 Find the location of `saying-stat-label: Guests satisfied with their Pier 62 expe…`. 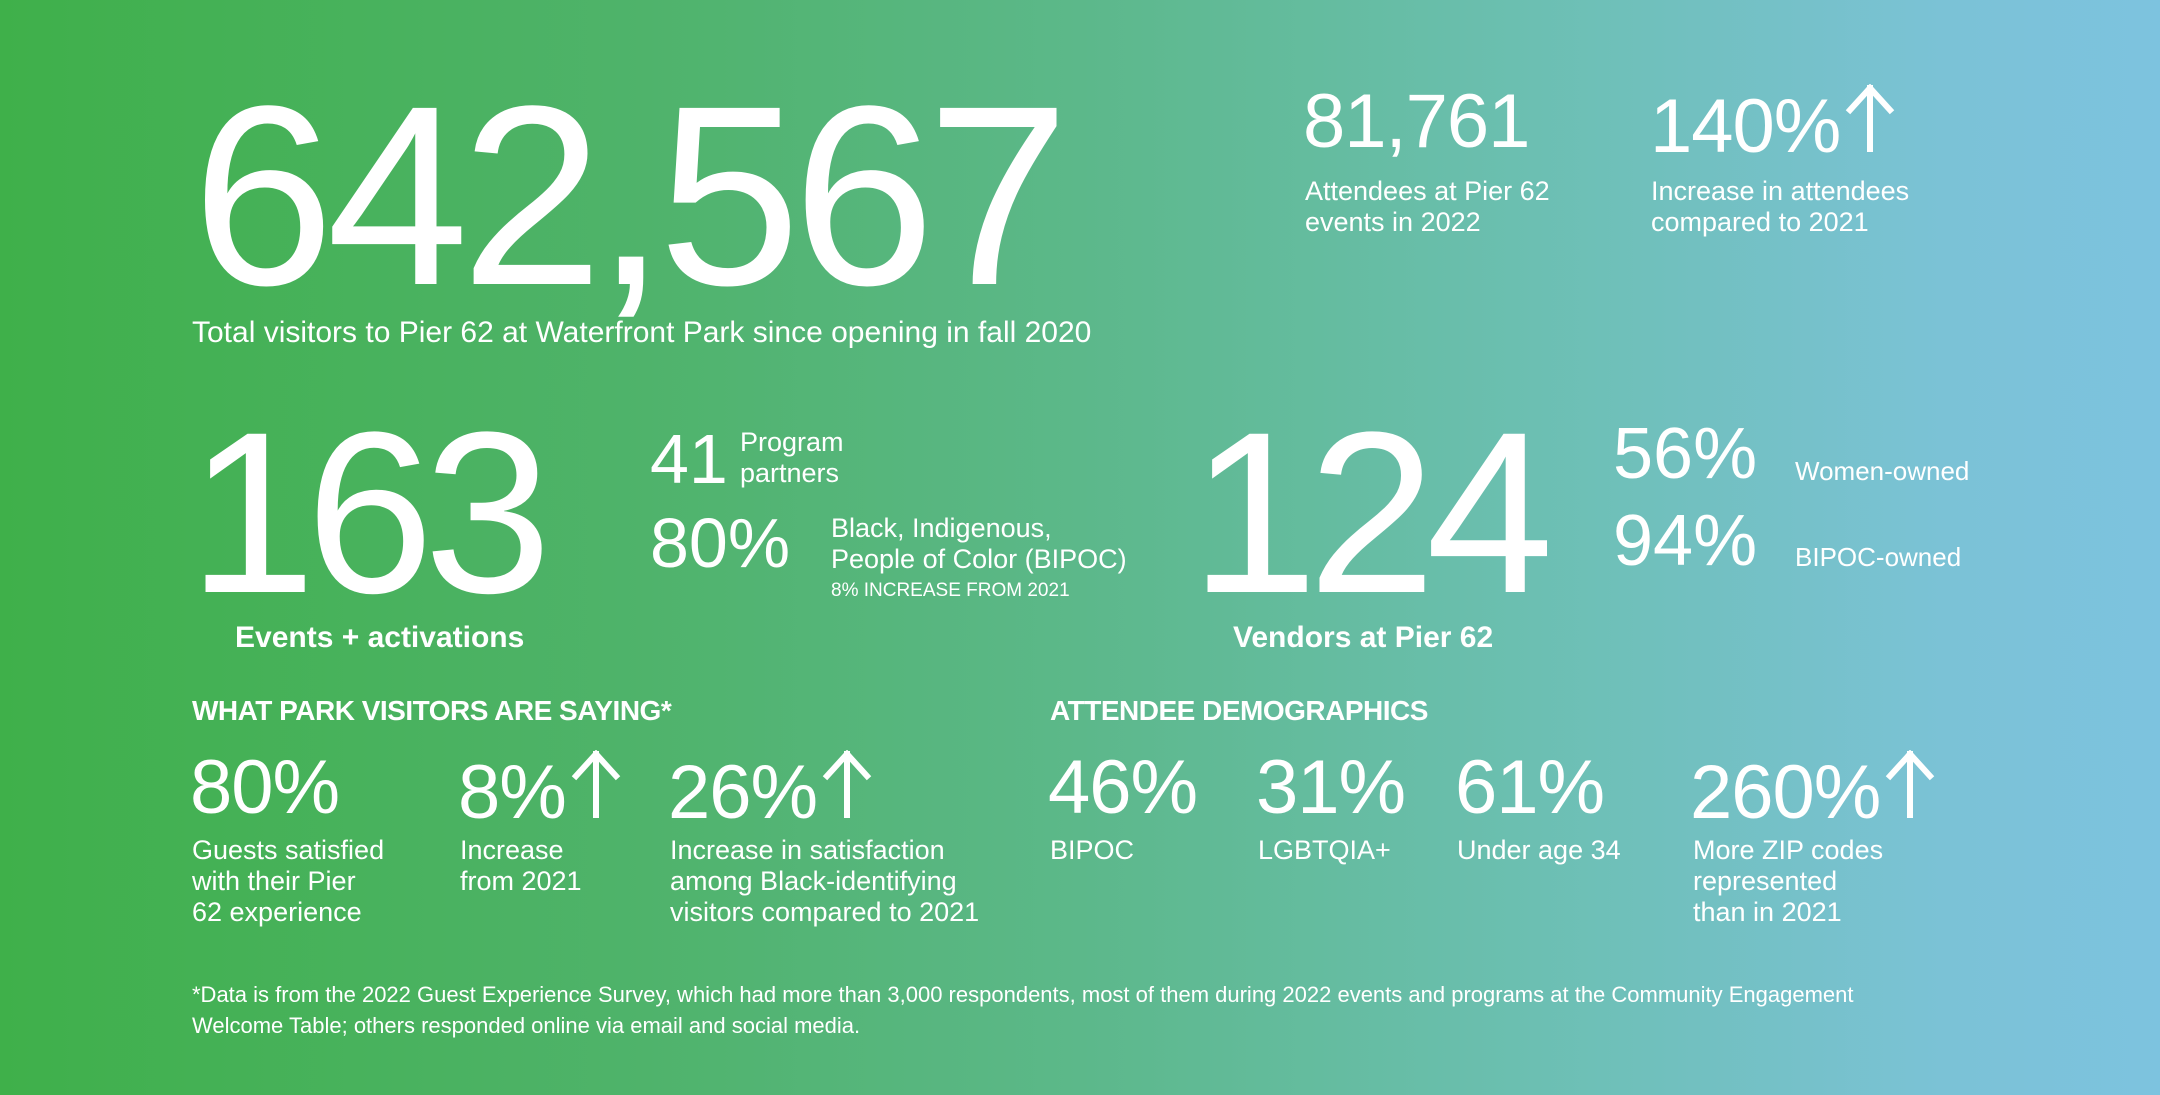

saying-stat-label: Guests satisfied with their Pier 62 expe… is located at coordinates (288, 881).